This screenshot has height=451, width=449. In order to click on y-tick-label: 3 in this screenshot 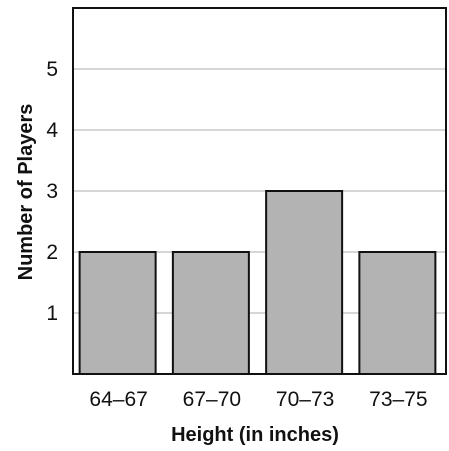, I will do `click(52, 191)`.